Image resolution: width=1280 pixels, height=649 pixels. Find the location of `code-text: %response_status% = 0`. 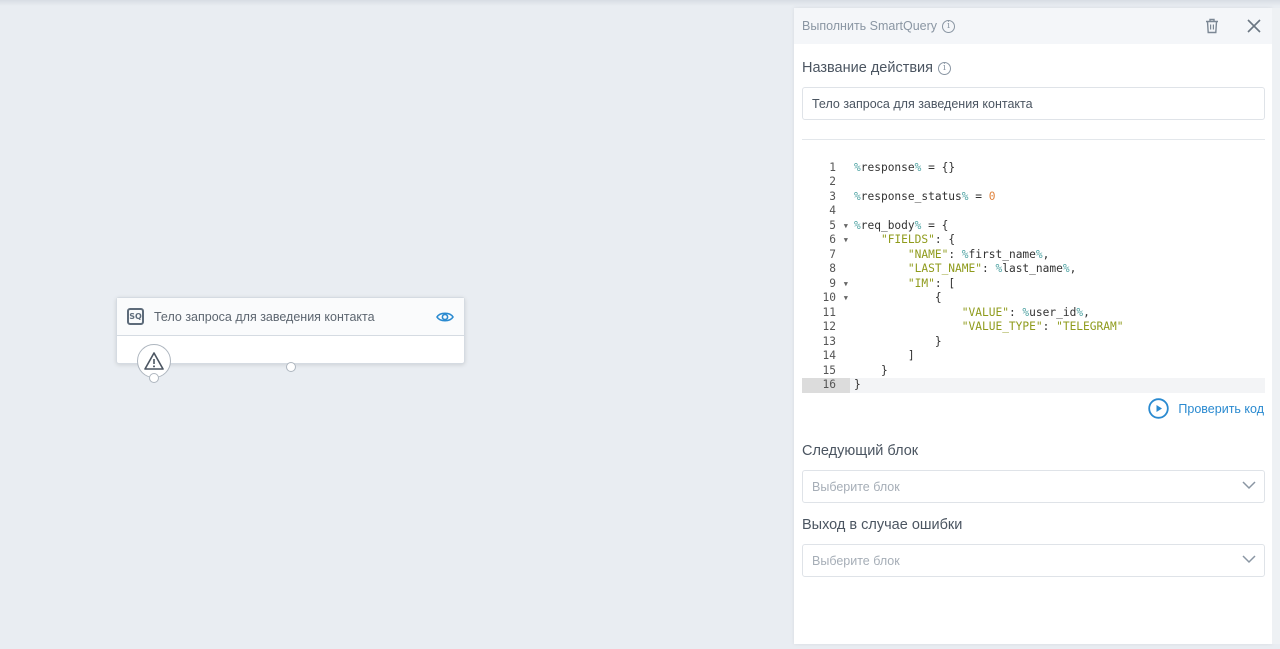

code-text: %response_status% = 0 is located at coordinates (1057, 197).